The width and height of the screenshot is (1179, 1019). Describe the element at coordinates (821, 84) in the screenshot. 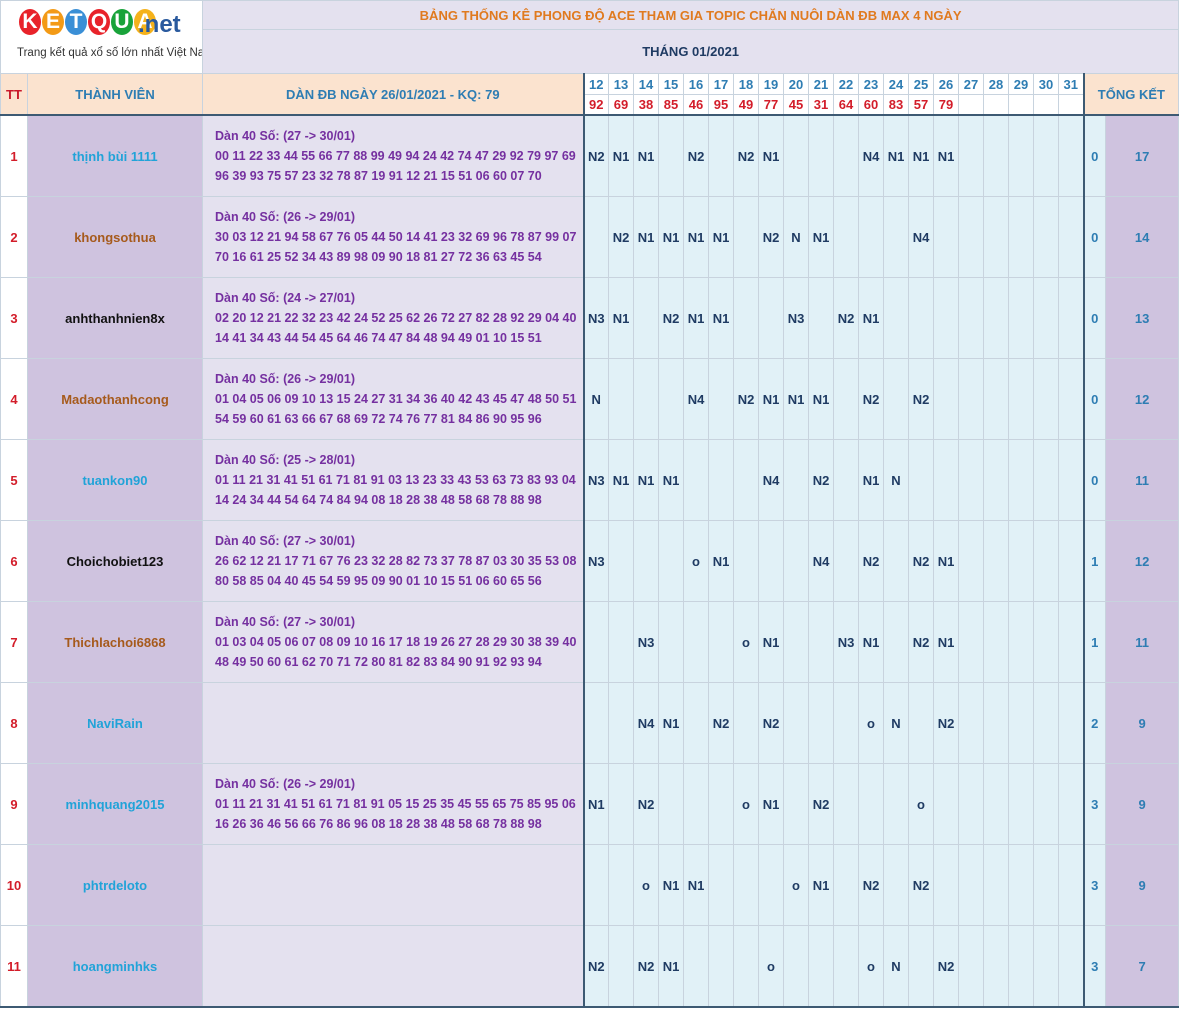

I see `day-header: 21` at that location.